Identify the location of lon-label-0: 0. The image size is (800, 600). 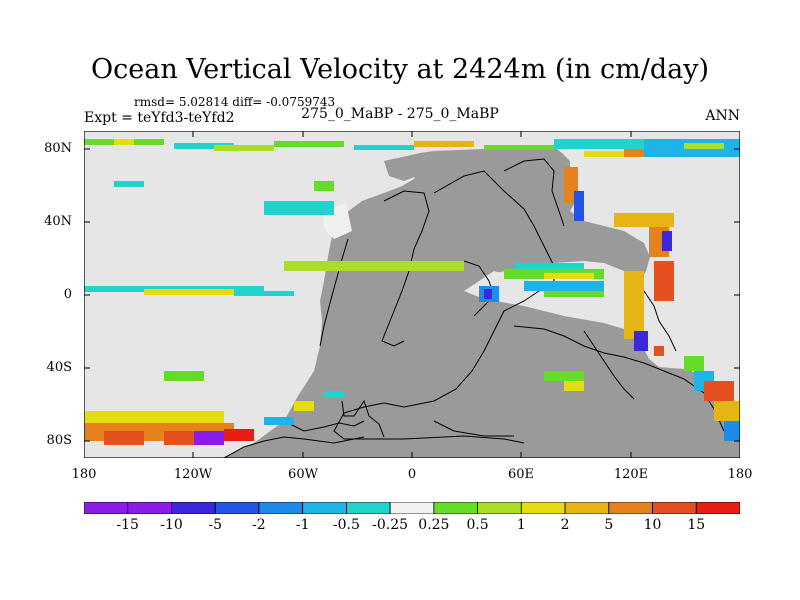
(412, 474).